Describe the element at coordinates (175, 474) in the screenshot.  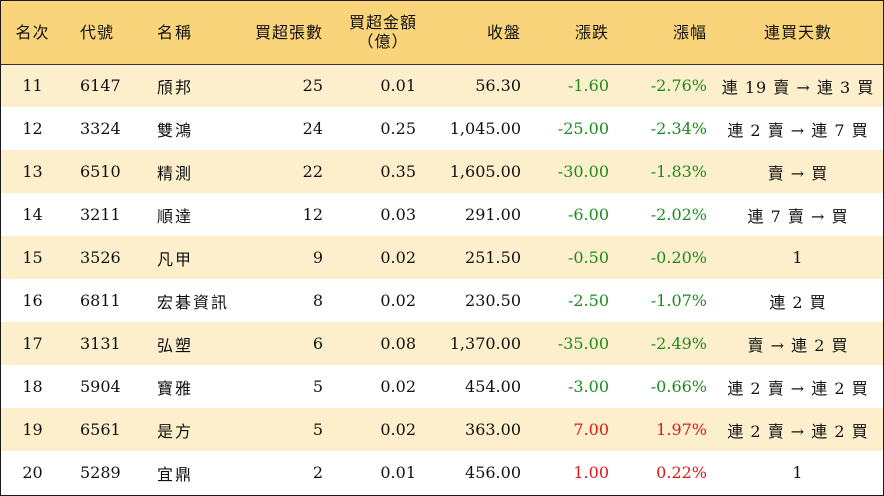
I see `cell-name: 宜鼎` at that location.